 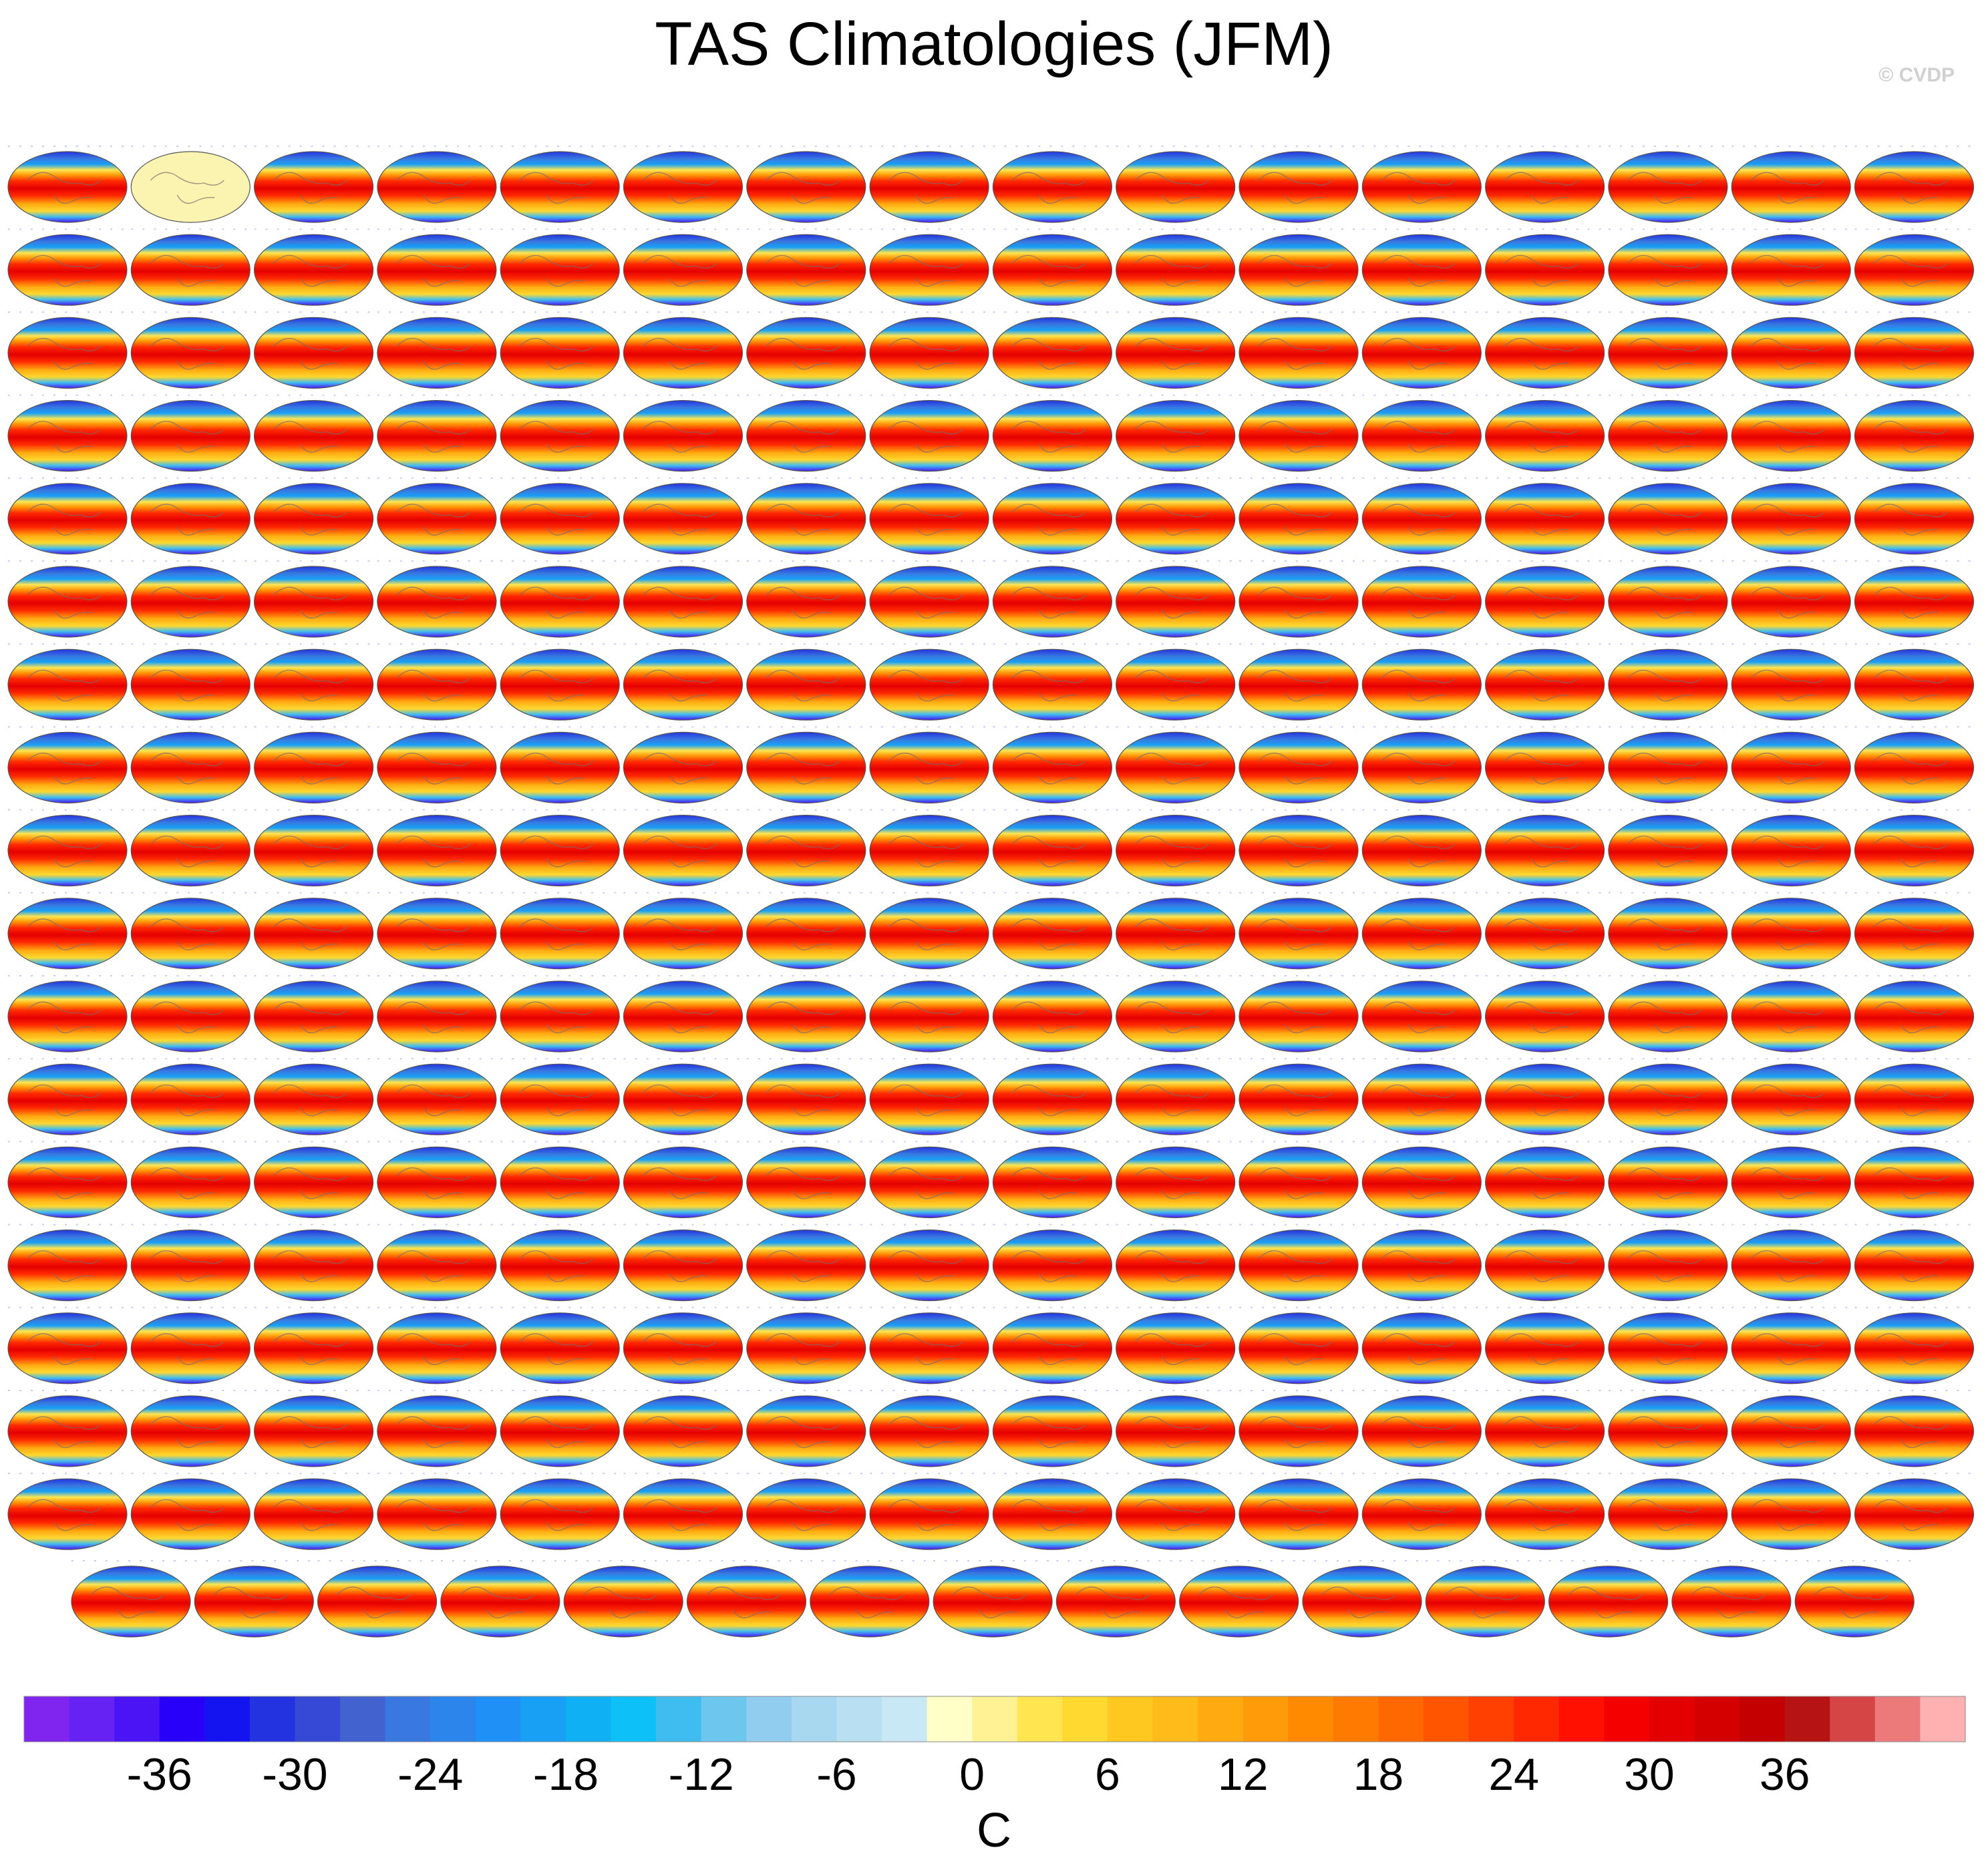 I want to click on colorbar-tick-label: -12, so click(x=701, y=1774).